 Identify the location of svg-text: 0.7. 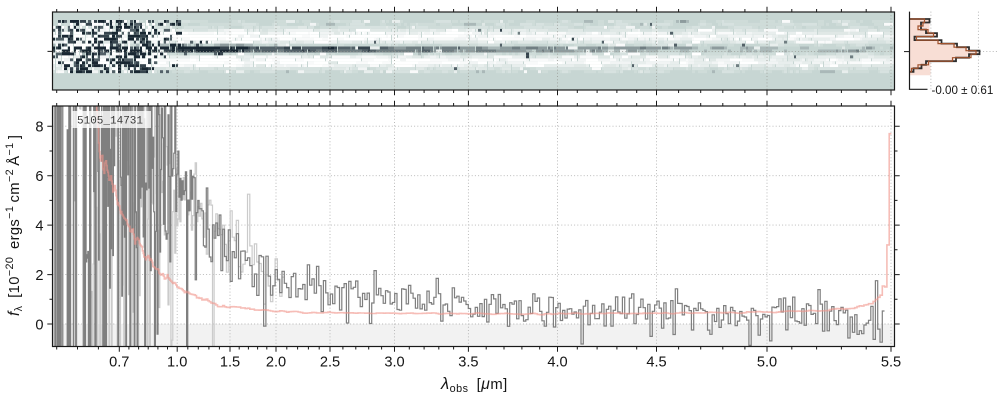
(119, 363).